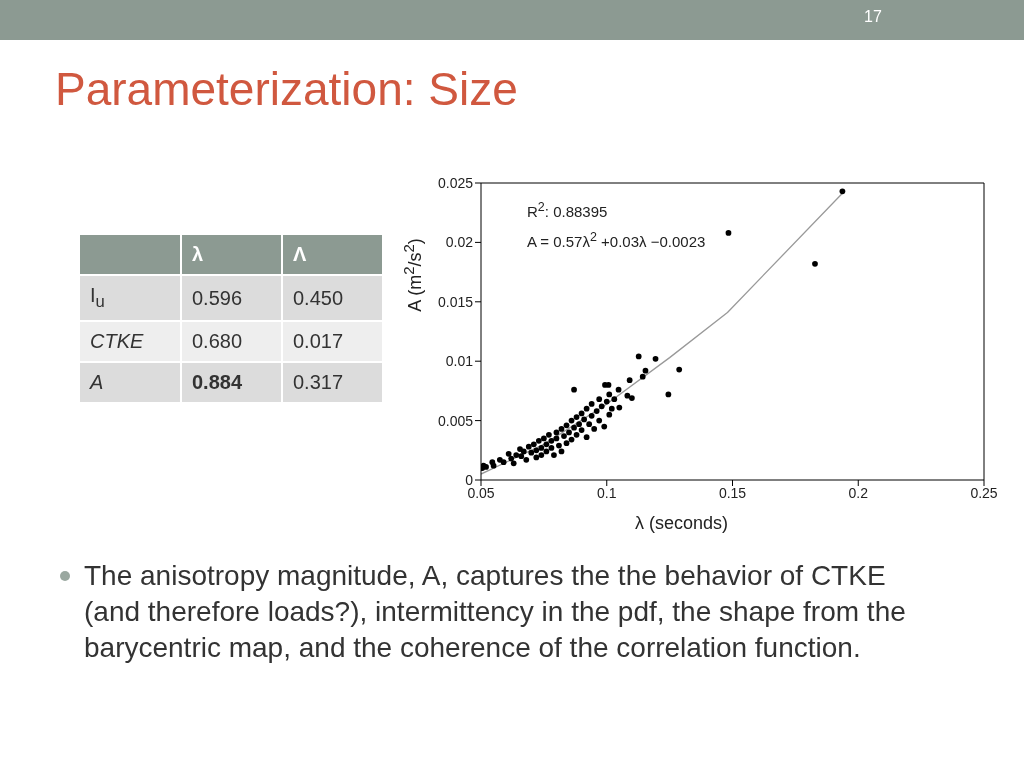 This screenshot has height=768, width=1024. Describe the element at coordinates (459, 242) in the screenshot. I see `y-tick-label: 0.02` at that location.